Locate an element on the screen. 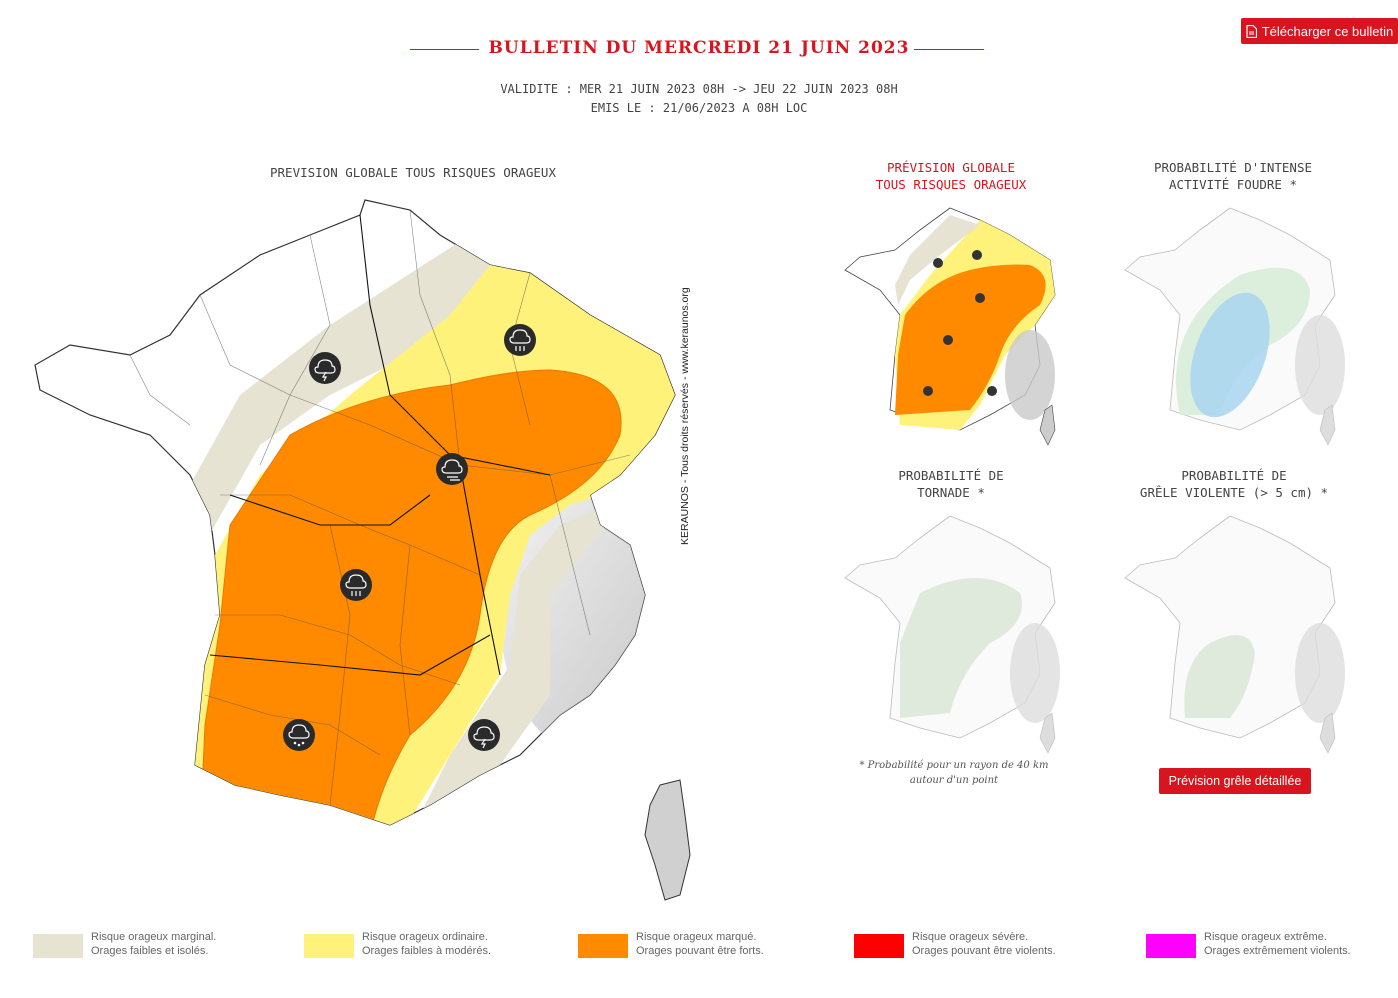 This screenshot has height=998, width=1398. small-map-tornado is located at coordinates (952, 635).